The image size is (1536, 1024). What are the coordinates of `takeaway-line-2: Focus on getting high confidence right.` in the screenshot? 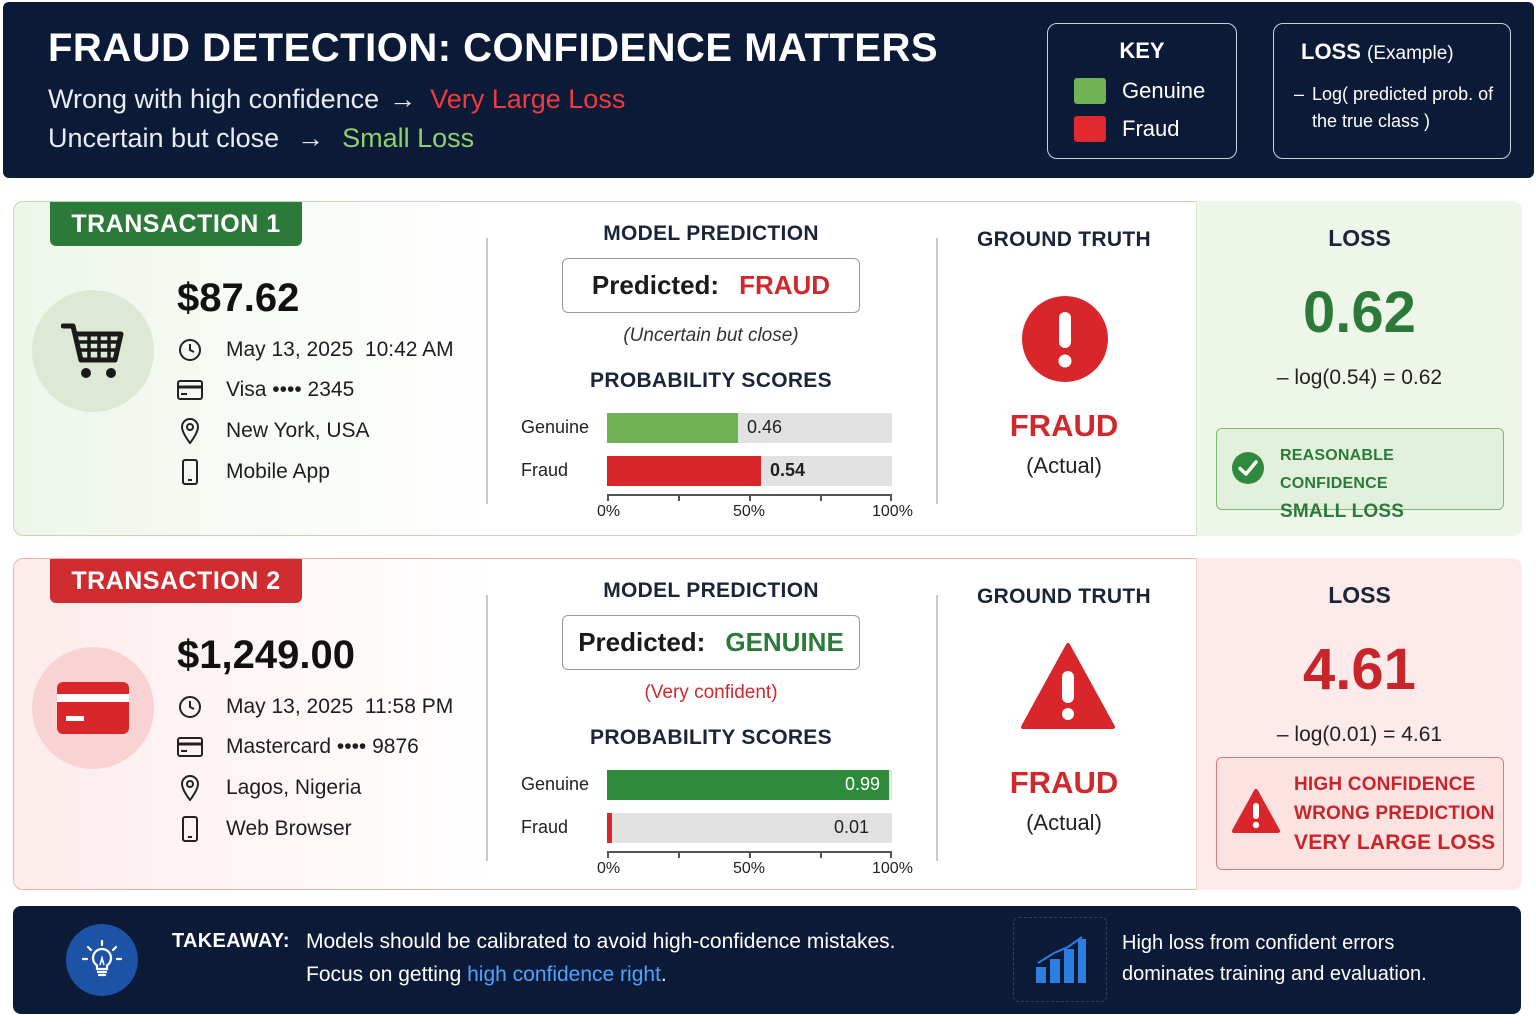 It's located at (486, 974).